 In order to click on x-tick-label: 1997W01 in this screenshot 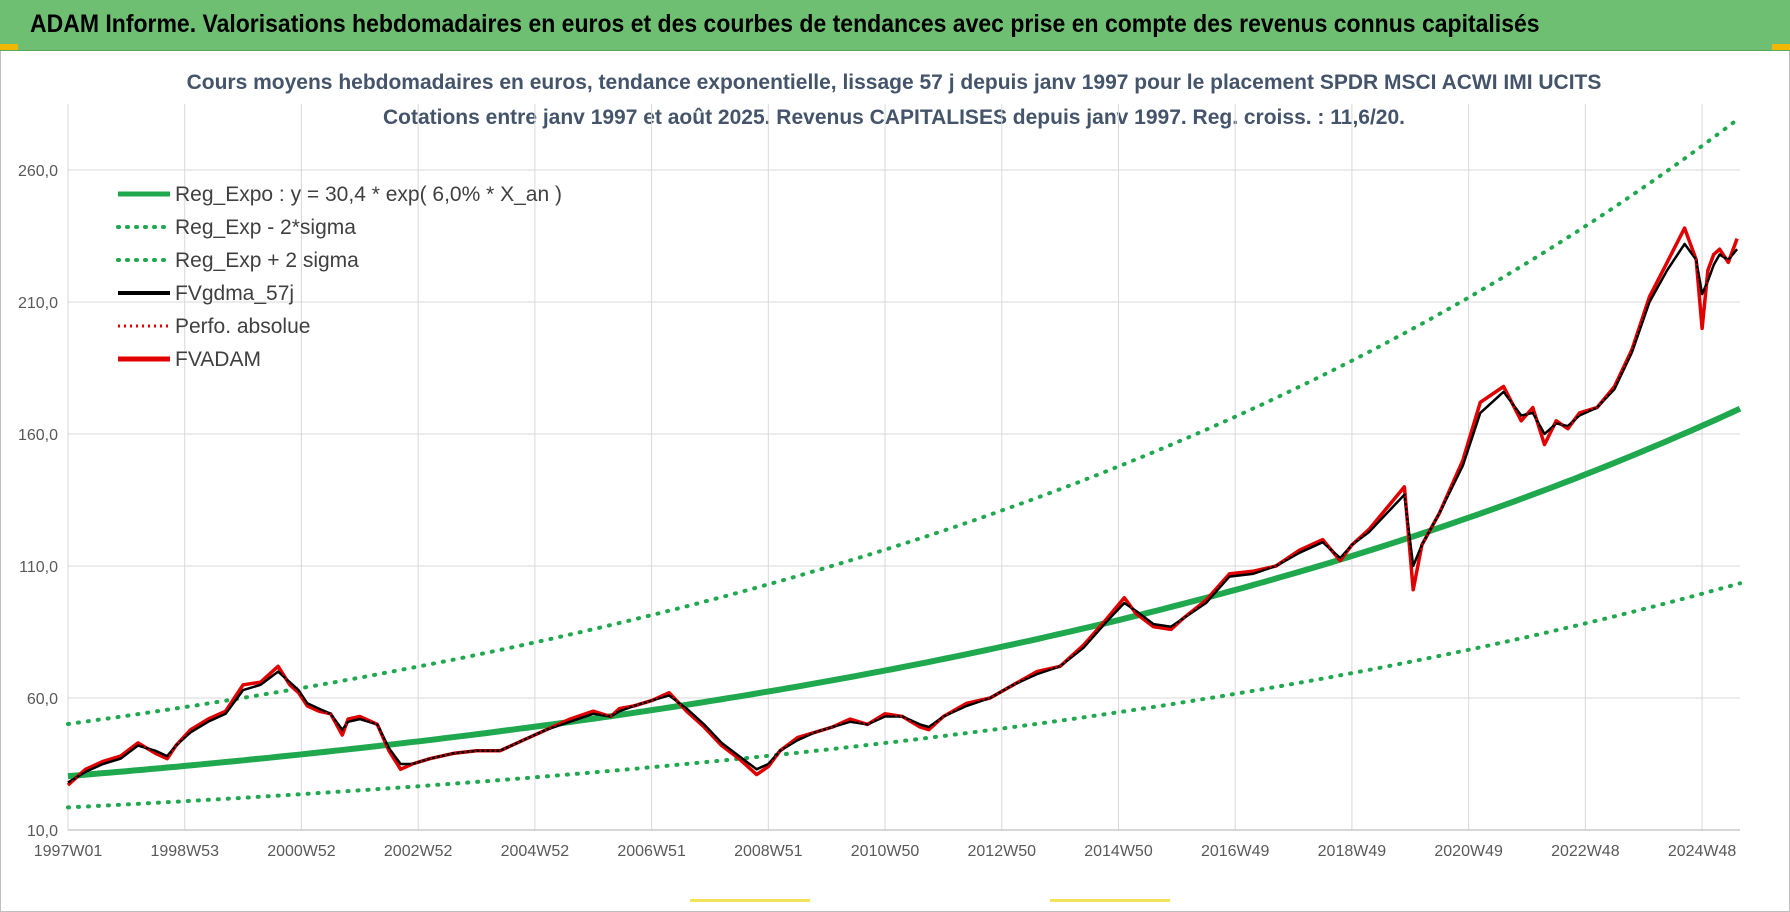, I will do `click(68, 851)`.